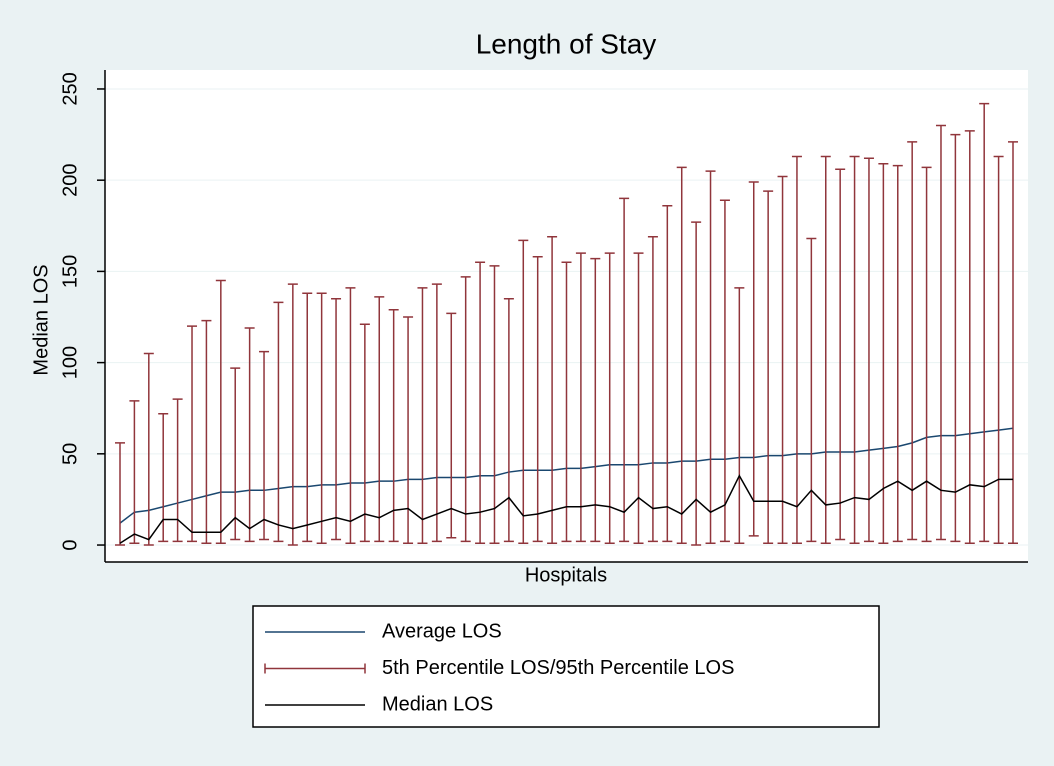 This screenshot has height=766, width=1054. I want to click on legend-swatch, so click(315, 668).